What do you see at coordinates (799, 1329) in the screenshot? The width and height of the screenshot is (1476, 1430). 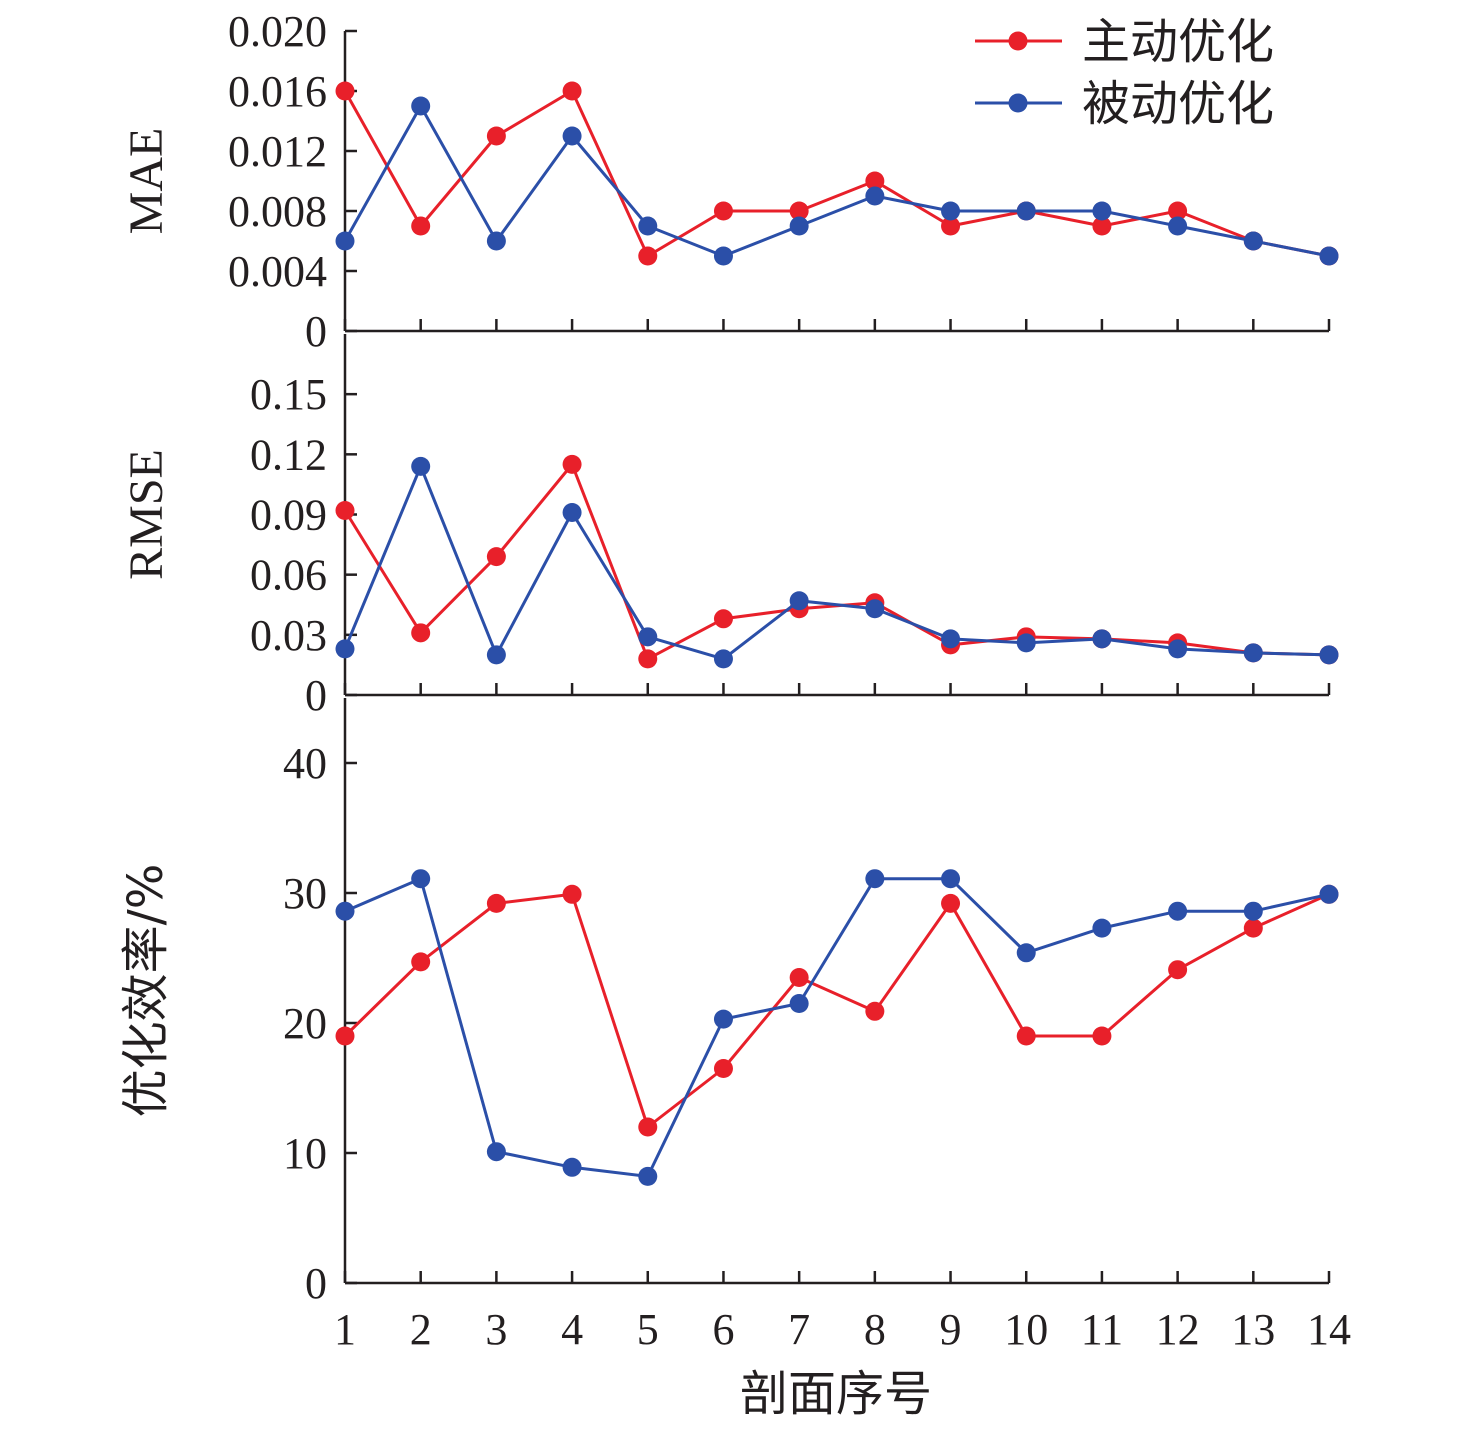 I see `x-tick-label: 7` at bounding box center [799, 1329].